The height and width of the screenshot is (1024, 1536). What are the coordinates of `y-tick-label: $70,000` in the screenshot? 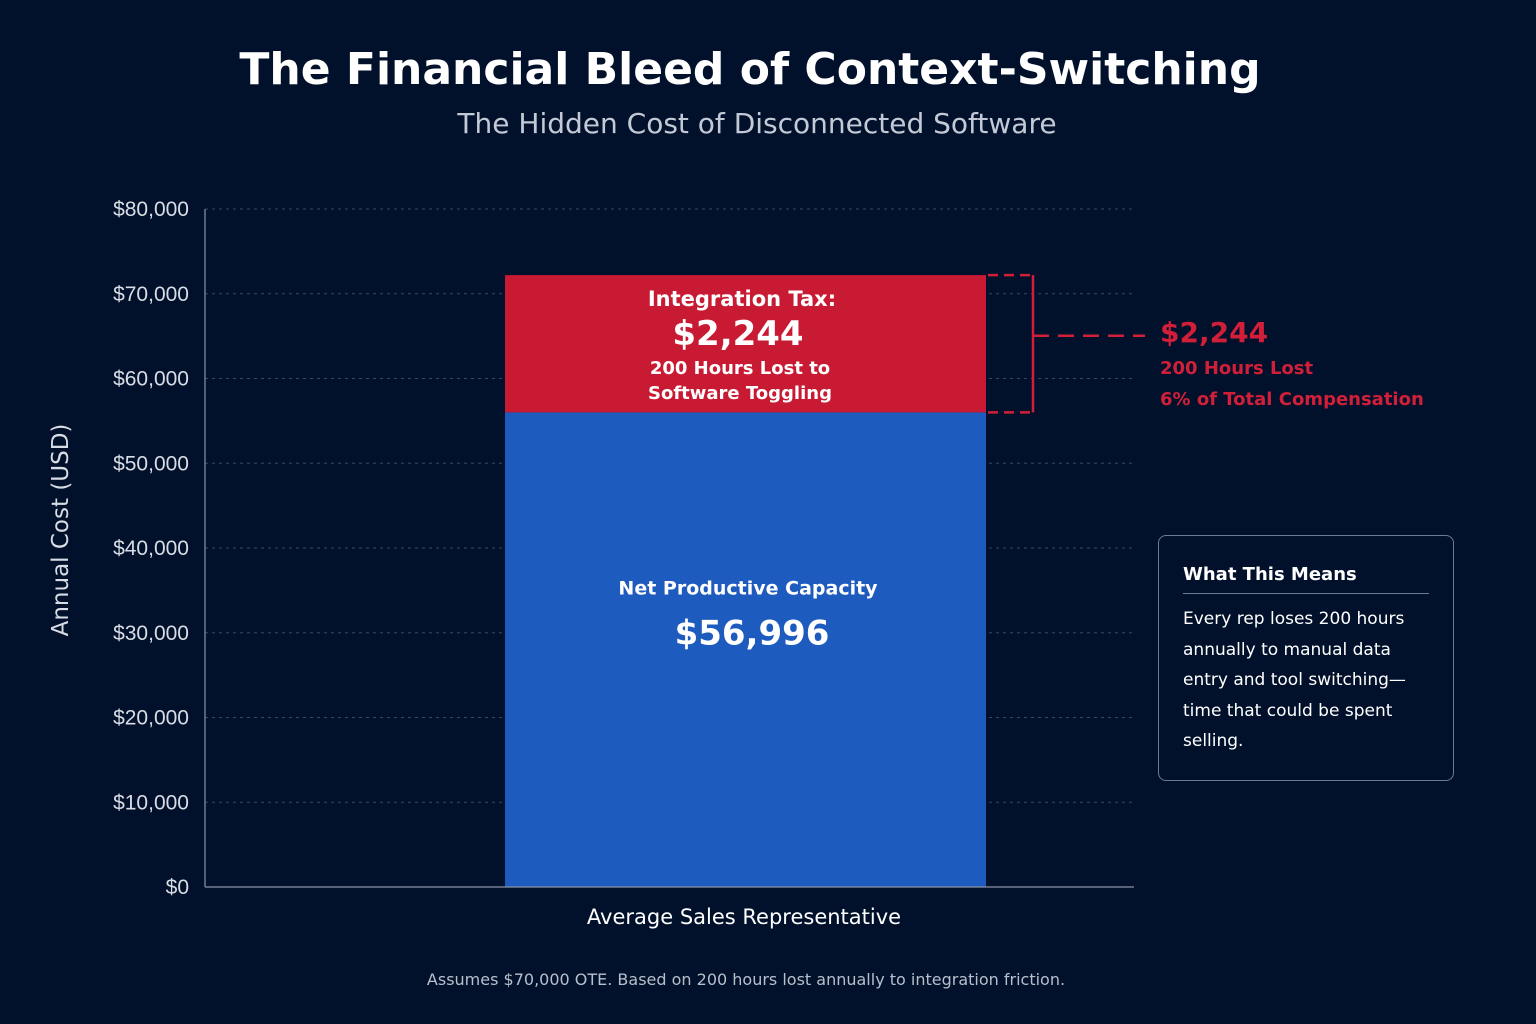 It's located at (151, 294).